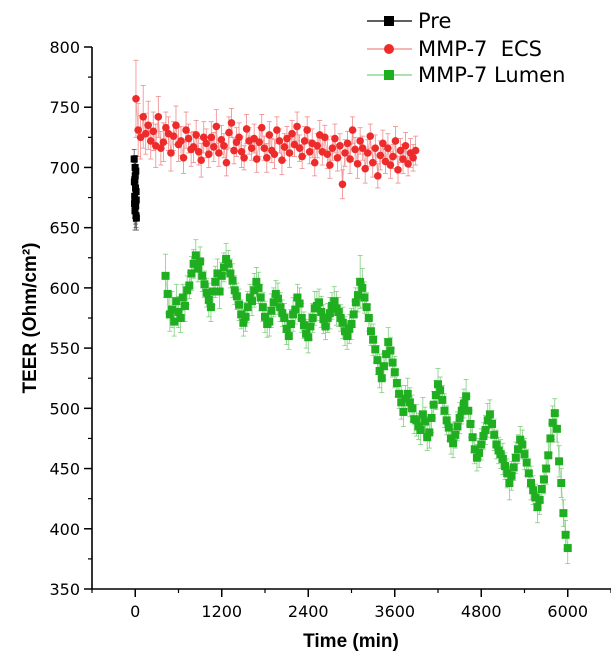 Image resolution: width=611 pixels, height=652 pixels. What do you see at coordinates (64, 107) in the screenshot?
I see `y-tick-label: 750` at bounding box center [64, 107].